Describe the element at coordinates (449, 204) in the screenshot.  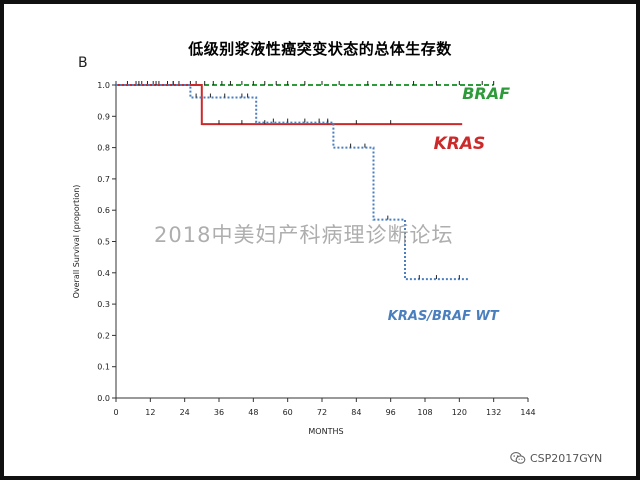
I see `series-labels: BRAF KRAS KRAS/BRAF WT` at that location.